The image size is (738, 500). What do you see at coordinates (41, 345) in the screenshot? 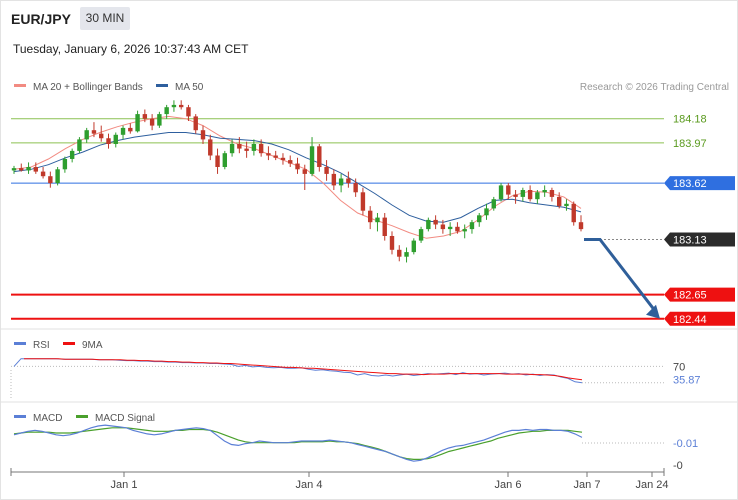
I see `rsi-legend-label: RSI` at bounding box center [41, 345].